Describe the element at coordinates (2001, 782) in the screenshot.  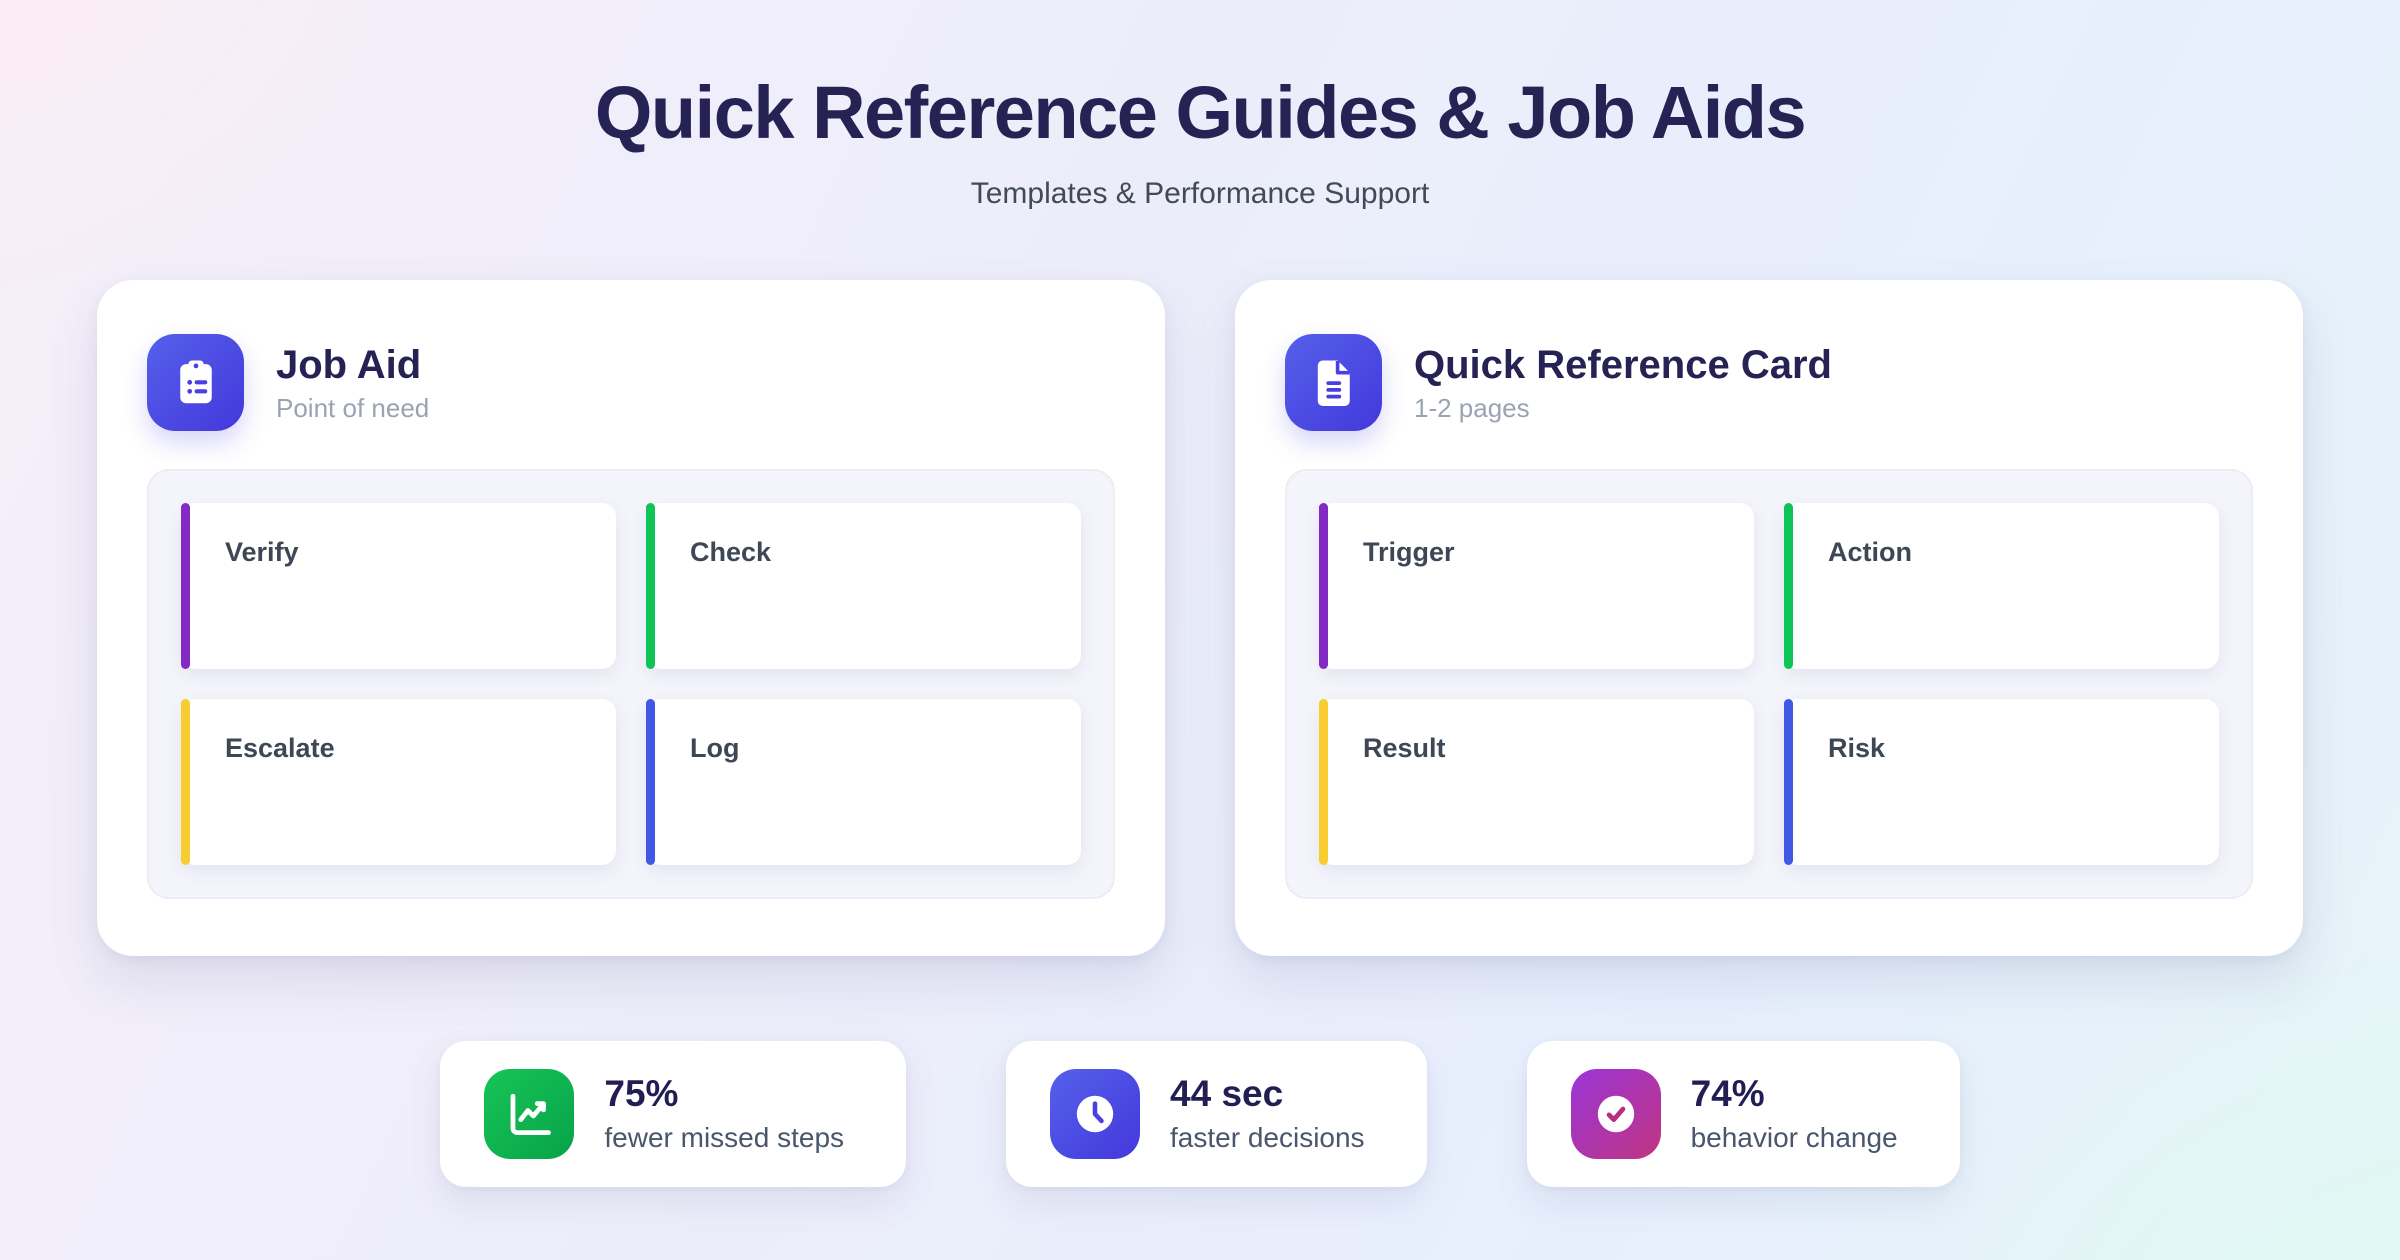
I see `template-cell-risk: Risk` at that location.